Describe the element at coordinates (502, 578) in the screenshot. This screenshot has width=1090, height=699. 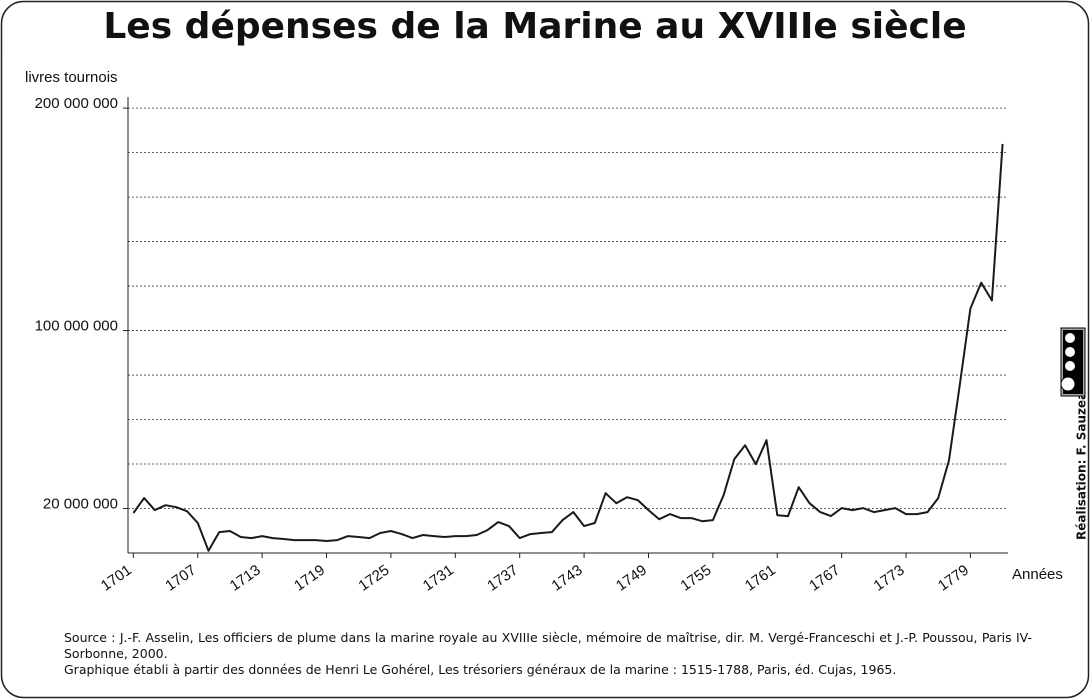
I see `x-tick-label: 1737` at that location.